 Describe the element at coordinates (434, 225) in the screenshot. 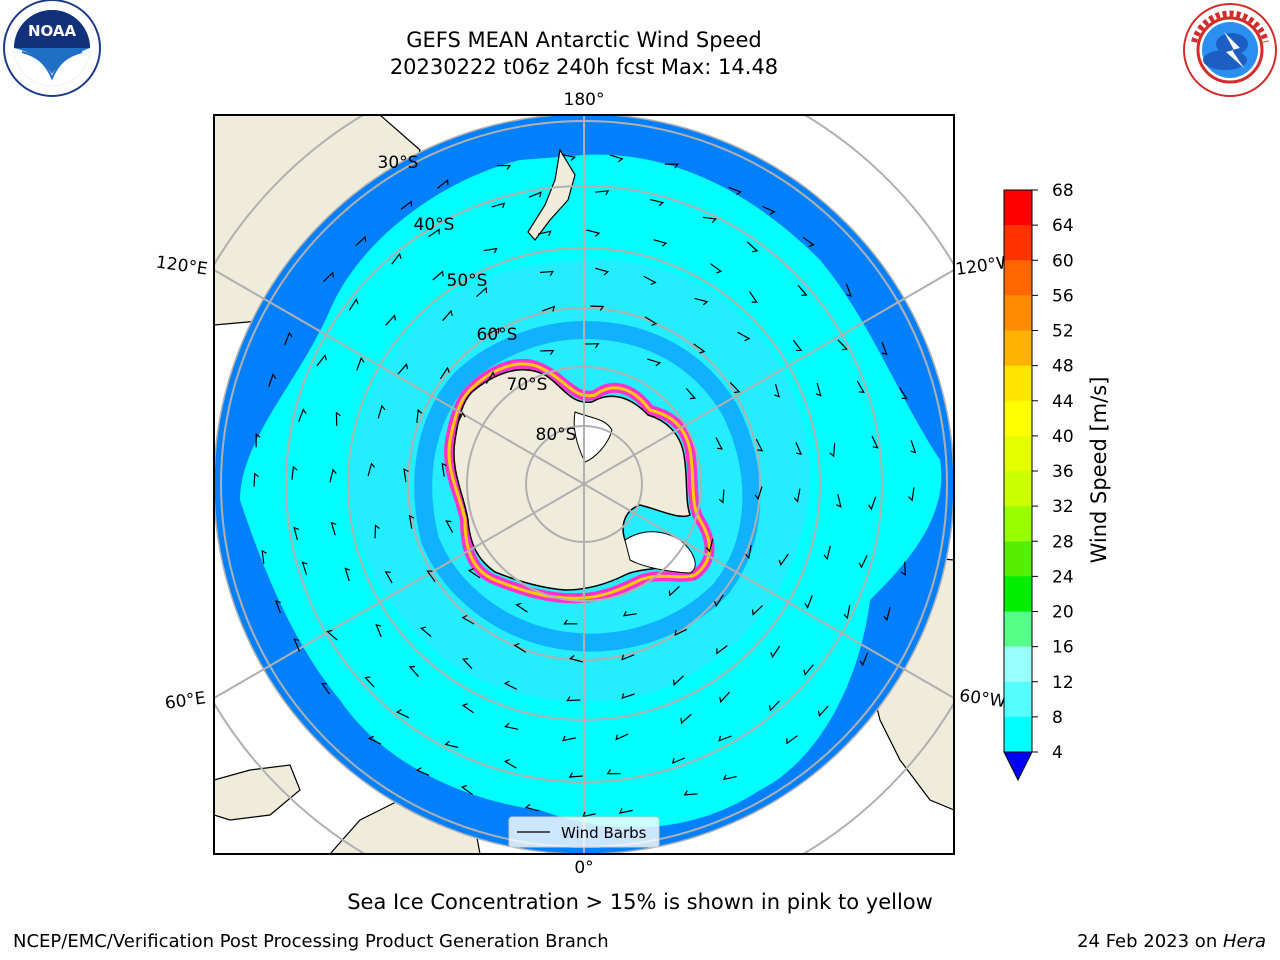

I see `lat-label-40s: 40°S` at that location.